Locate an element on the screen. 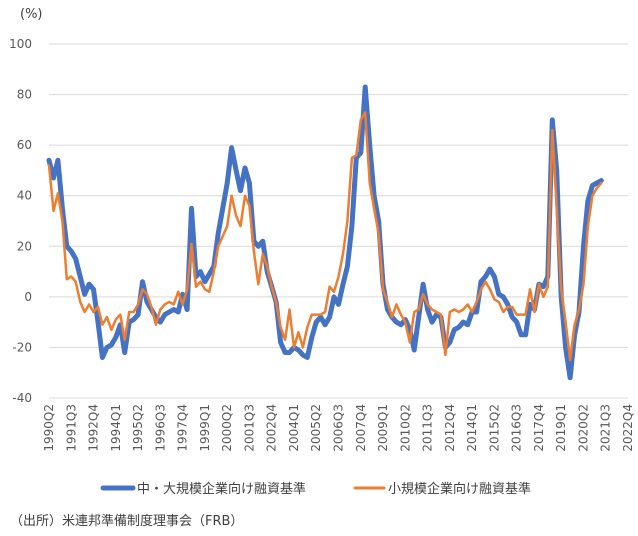  x-tick-label: 2010Q2 is located at coordinates (405, 428).